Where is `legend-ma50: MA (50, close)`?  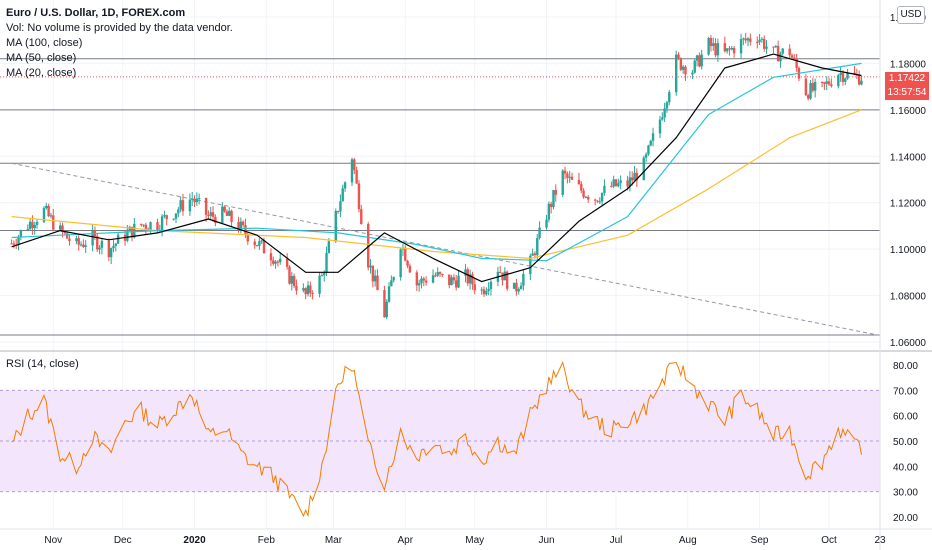
legend-ma50: MA (50, close) is located at coordinates (41, 58).